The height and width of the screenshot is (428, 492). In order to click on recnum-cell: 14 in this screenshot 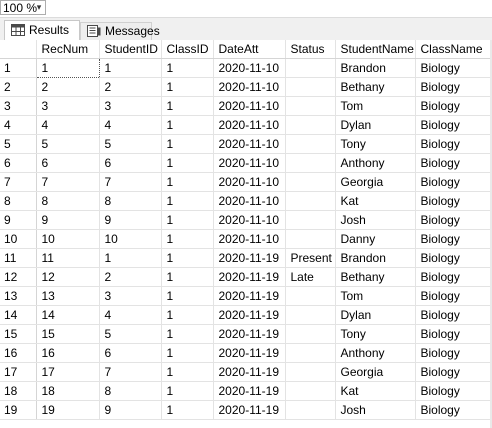, I will do `click(68, 315)`.